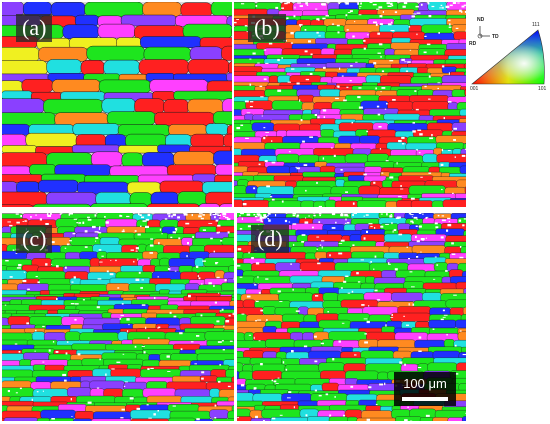  I want to click on panel-label: (b), so click(267, 28).